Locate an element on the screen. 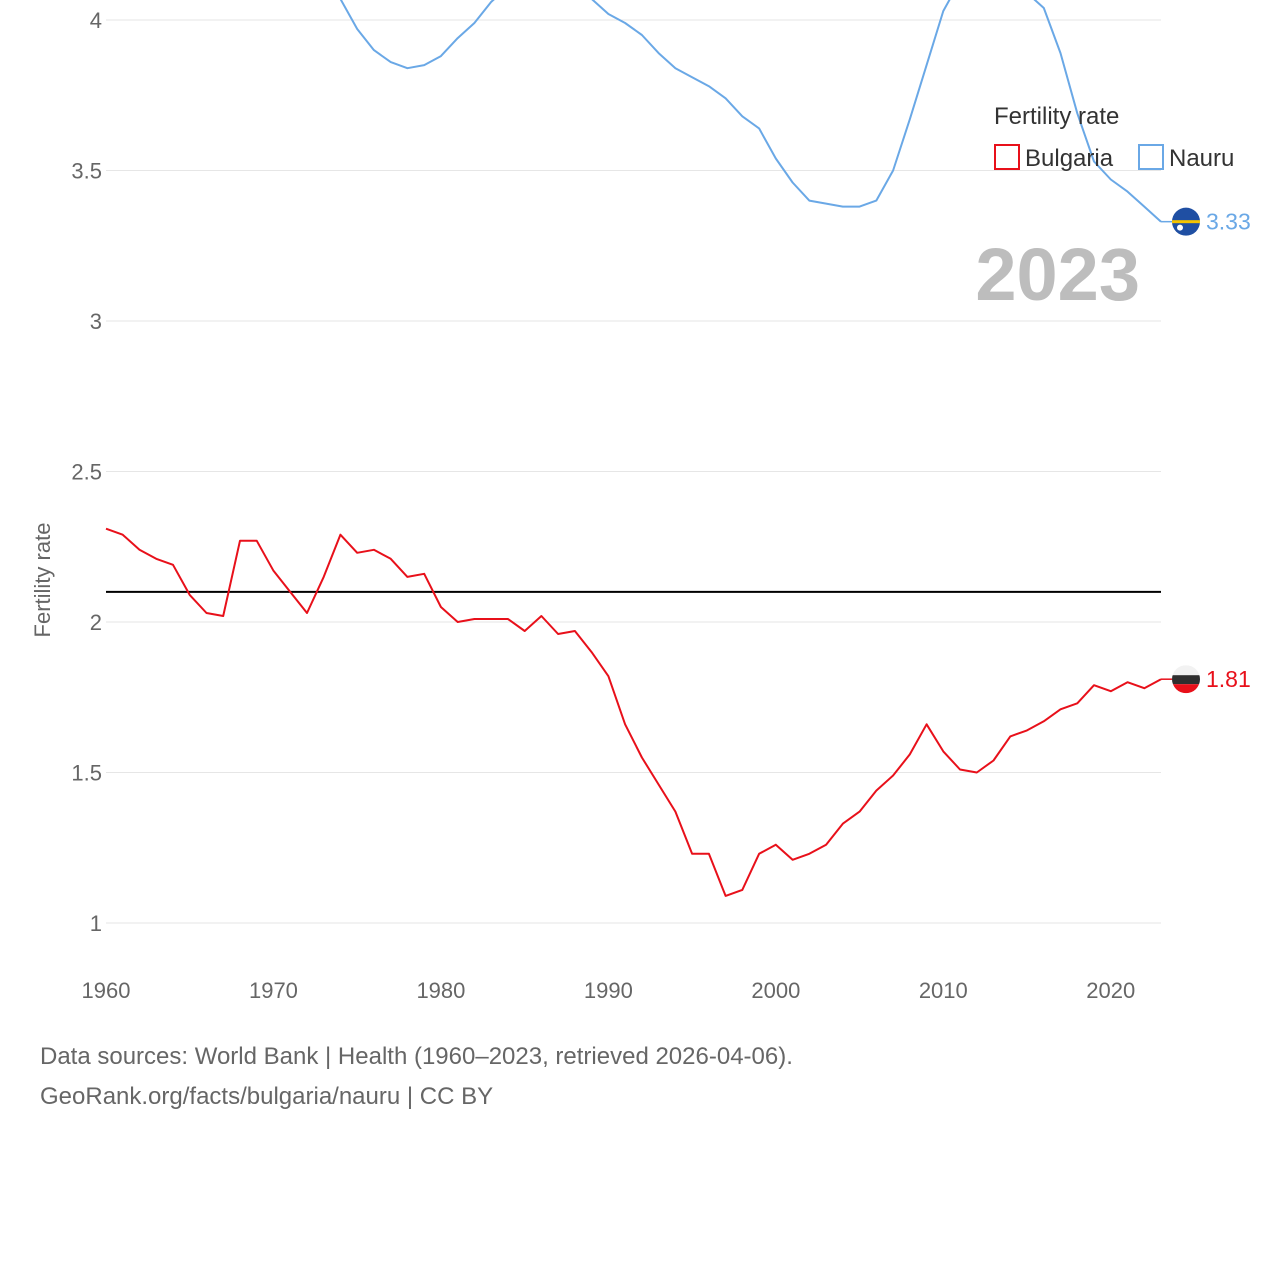 This screenshot has width=1280, height=1280. y-tick-label: 3 is located at coordinates (96, 321).